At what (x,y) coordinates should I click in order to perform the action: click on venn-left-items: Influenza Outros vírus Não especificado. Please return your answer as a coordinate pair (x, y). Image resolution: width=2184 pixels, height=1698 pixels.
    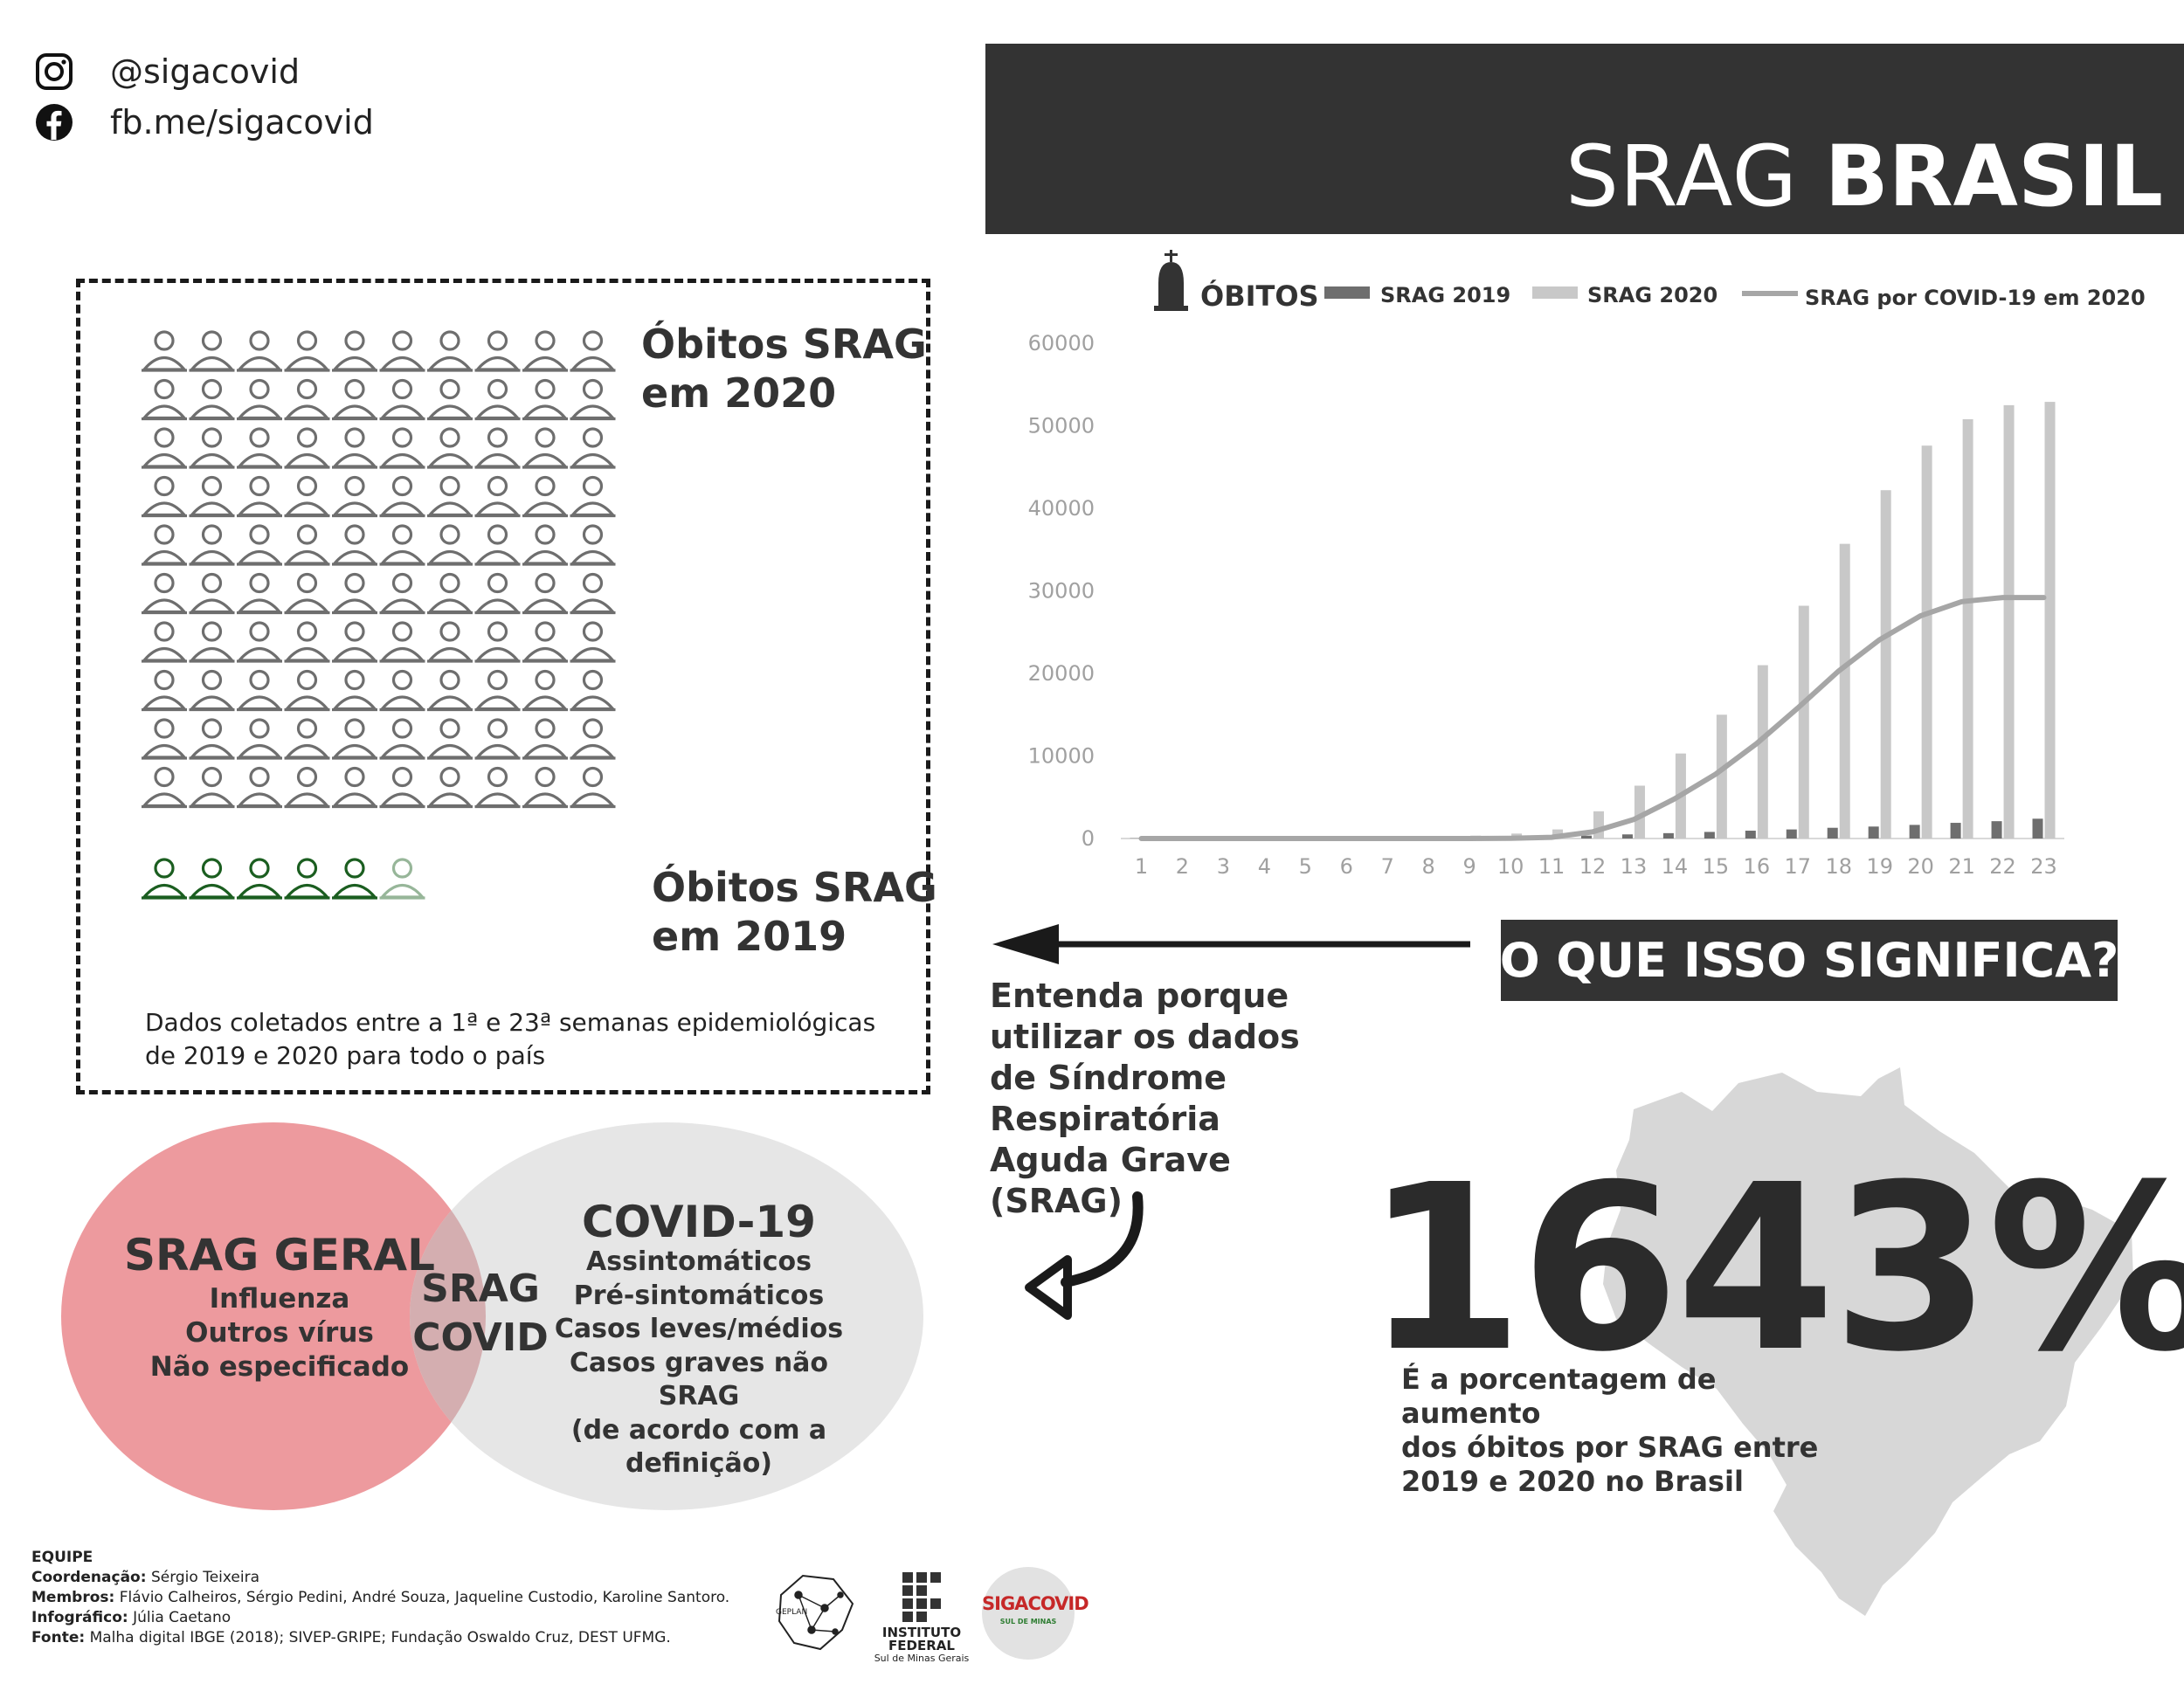
    Looking at the image, I should click on (279, 1333).